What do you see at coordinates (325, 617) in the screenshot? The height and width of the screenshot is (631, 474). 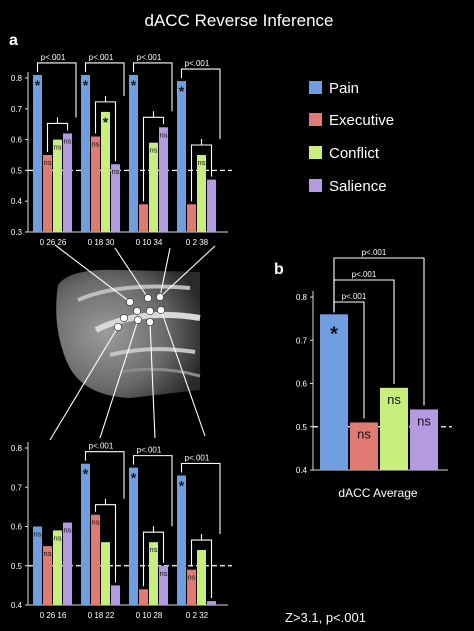 I see `footnote: Z>3.1, p<.001` at bounding box center [325, 617].